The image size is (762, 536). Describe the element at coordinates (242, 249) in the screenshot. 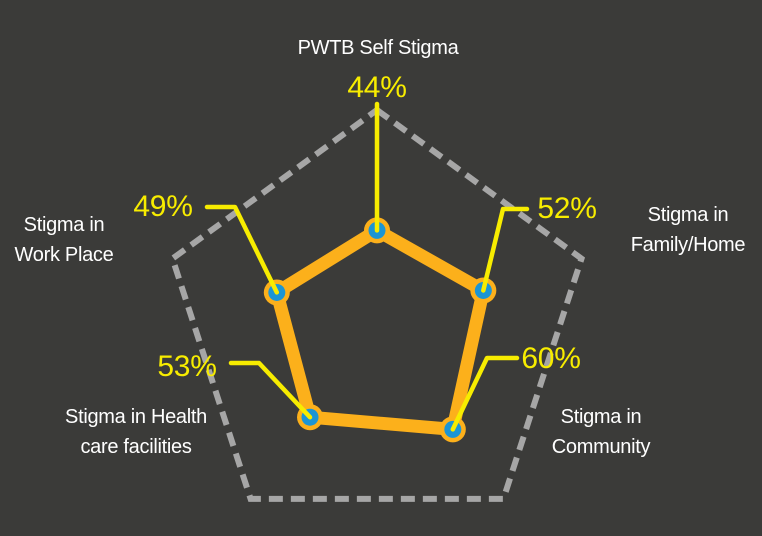

I see `callout-line-work` at that location.